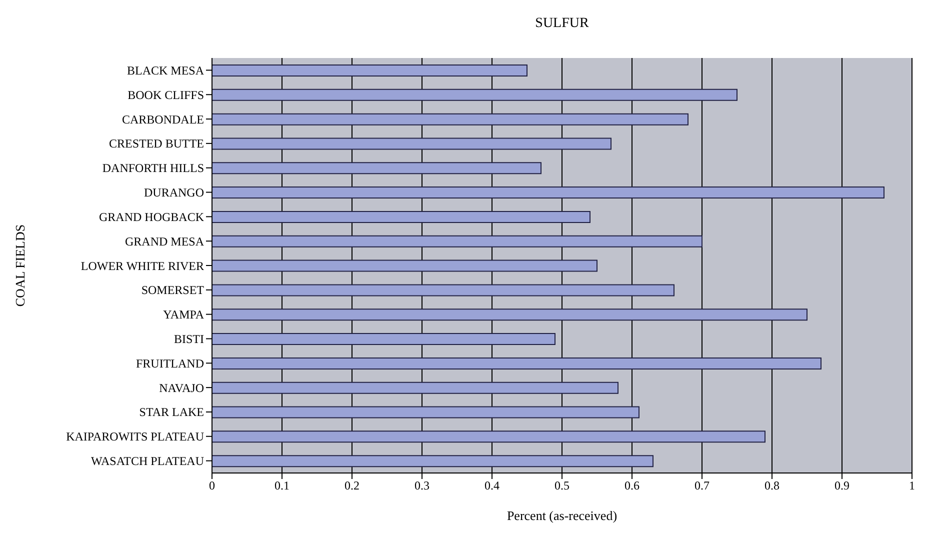 This screenshot has height=544, width=925. What do you see at coordinates (772, 485) in the screenshot?
I see `x-tick-label: 0.8` at bounding box center [772, 485].